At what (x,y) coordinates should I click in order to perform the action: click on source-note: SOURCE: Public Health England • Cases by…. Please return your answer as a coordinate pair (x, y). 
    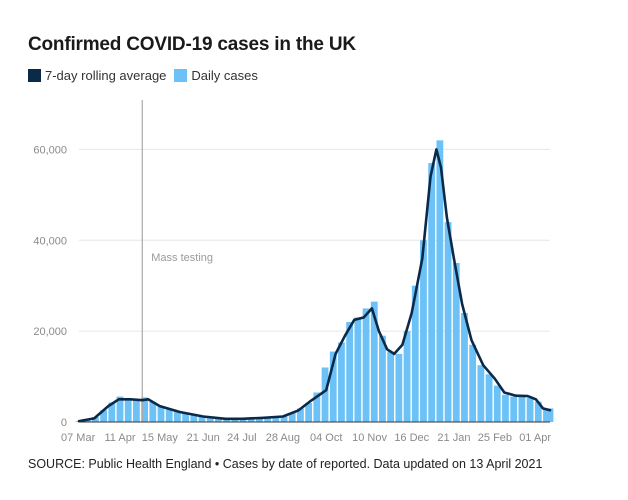
    Looking at the image, I should click on (285, 464).